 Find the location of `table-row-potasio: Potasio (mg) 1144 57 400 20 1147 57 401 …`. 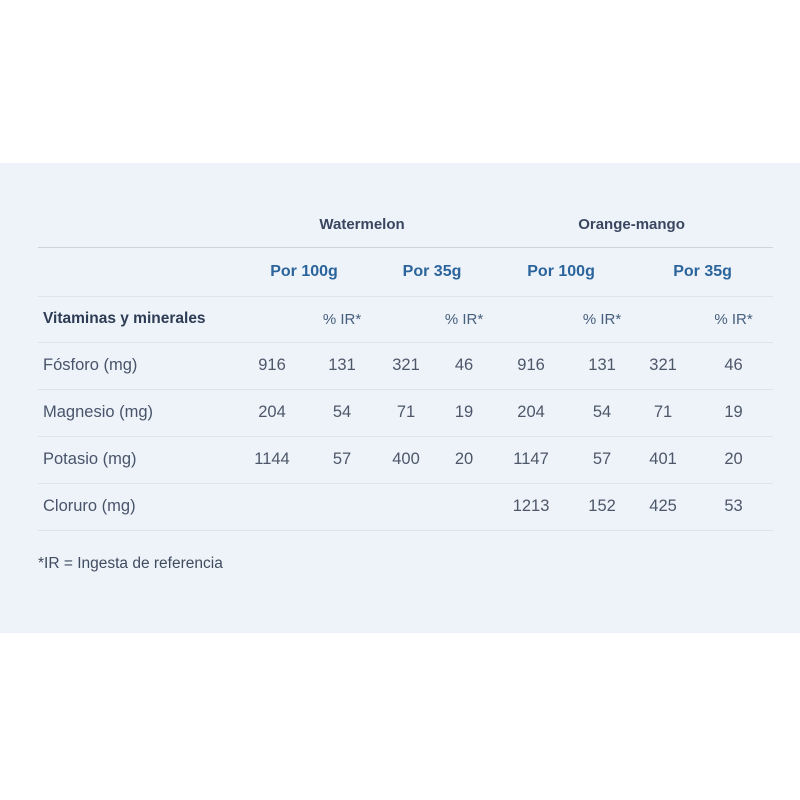

table-row-potasio: Potasio (mg) 1144 57 400 20 1147 57 401 … is located at coordinates (406, 460).